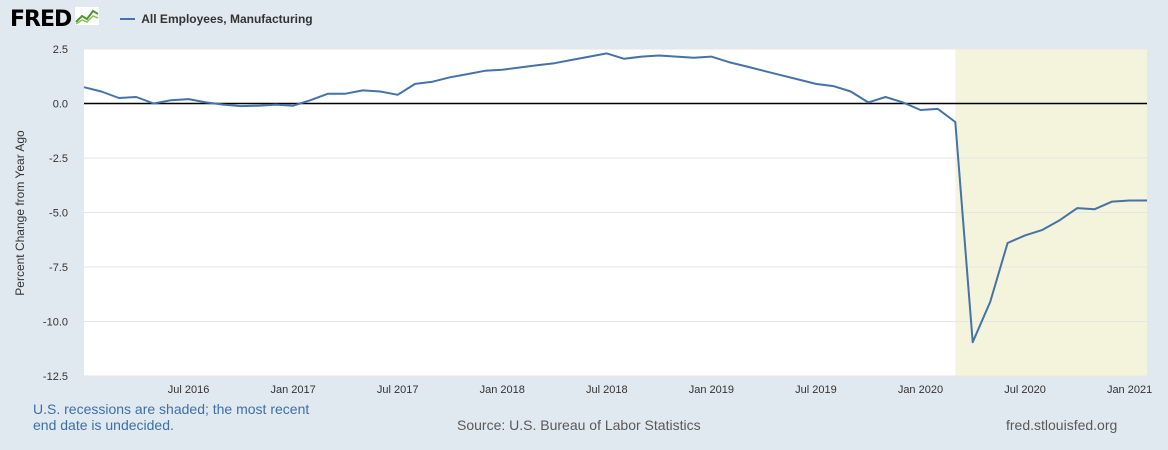  What do you see at coordinates (607, 390) in the screenshot?
I see `x-tick-label: Jul 2018` at bounding box center [607, 390].